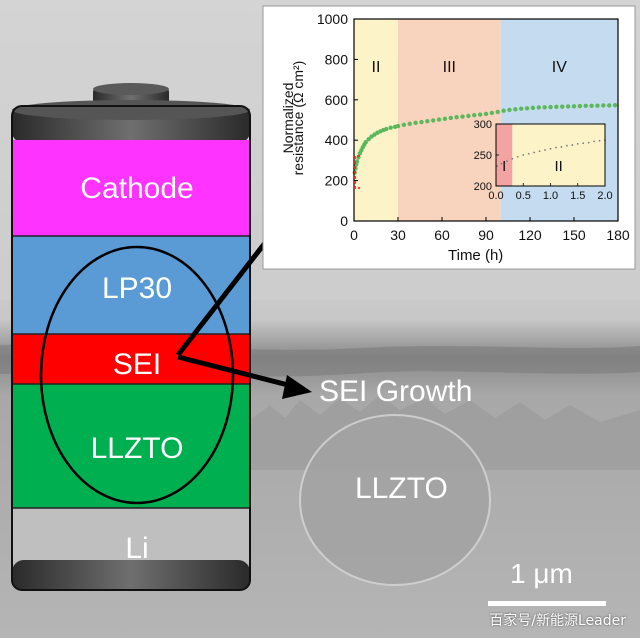 This screenshot has width=640, height=638. I want to click on chart-x-tick-label: 90, so click(486, 235).